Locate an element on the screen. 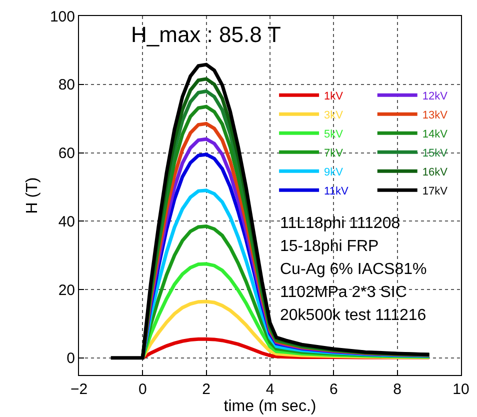 This screenshot has height=417, width=477. legend-label: 5kV is located at coordinates (334, 134).